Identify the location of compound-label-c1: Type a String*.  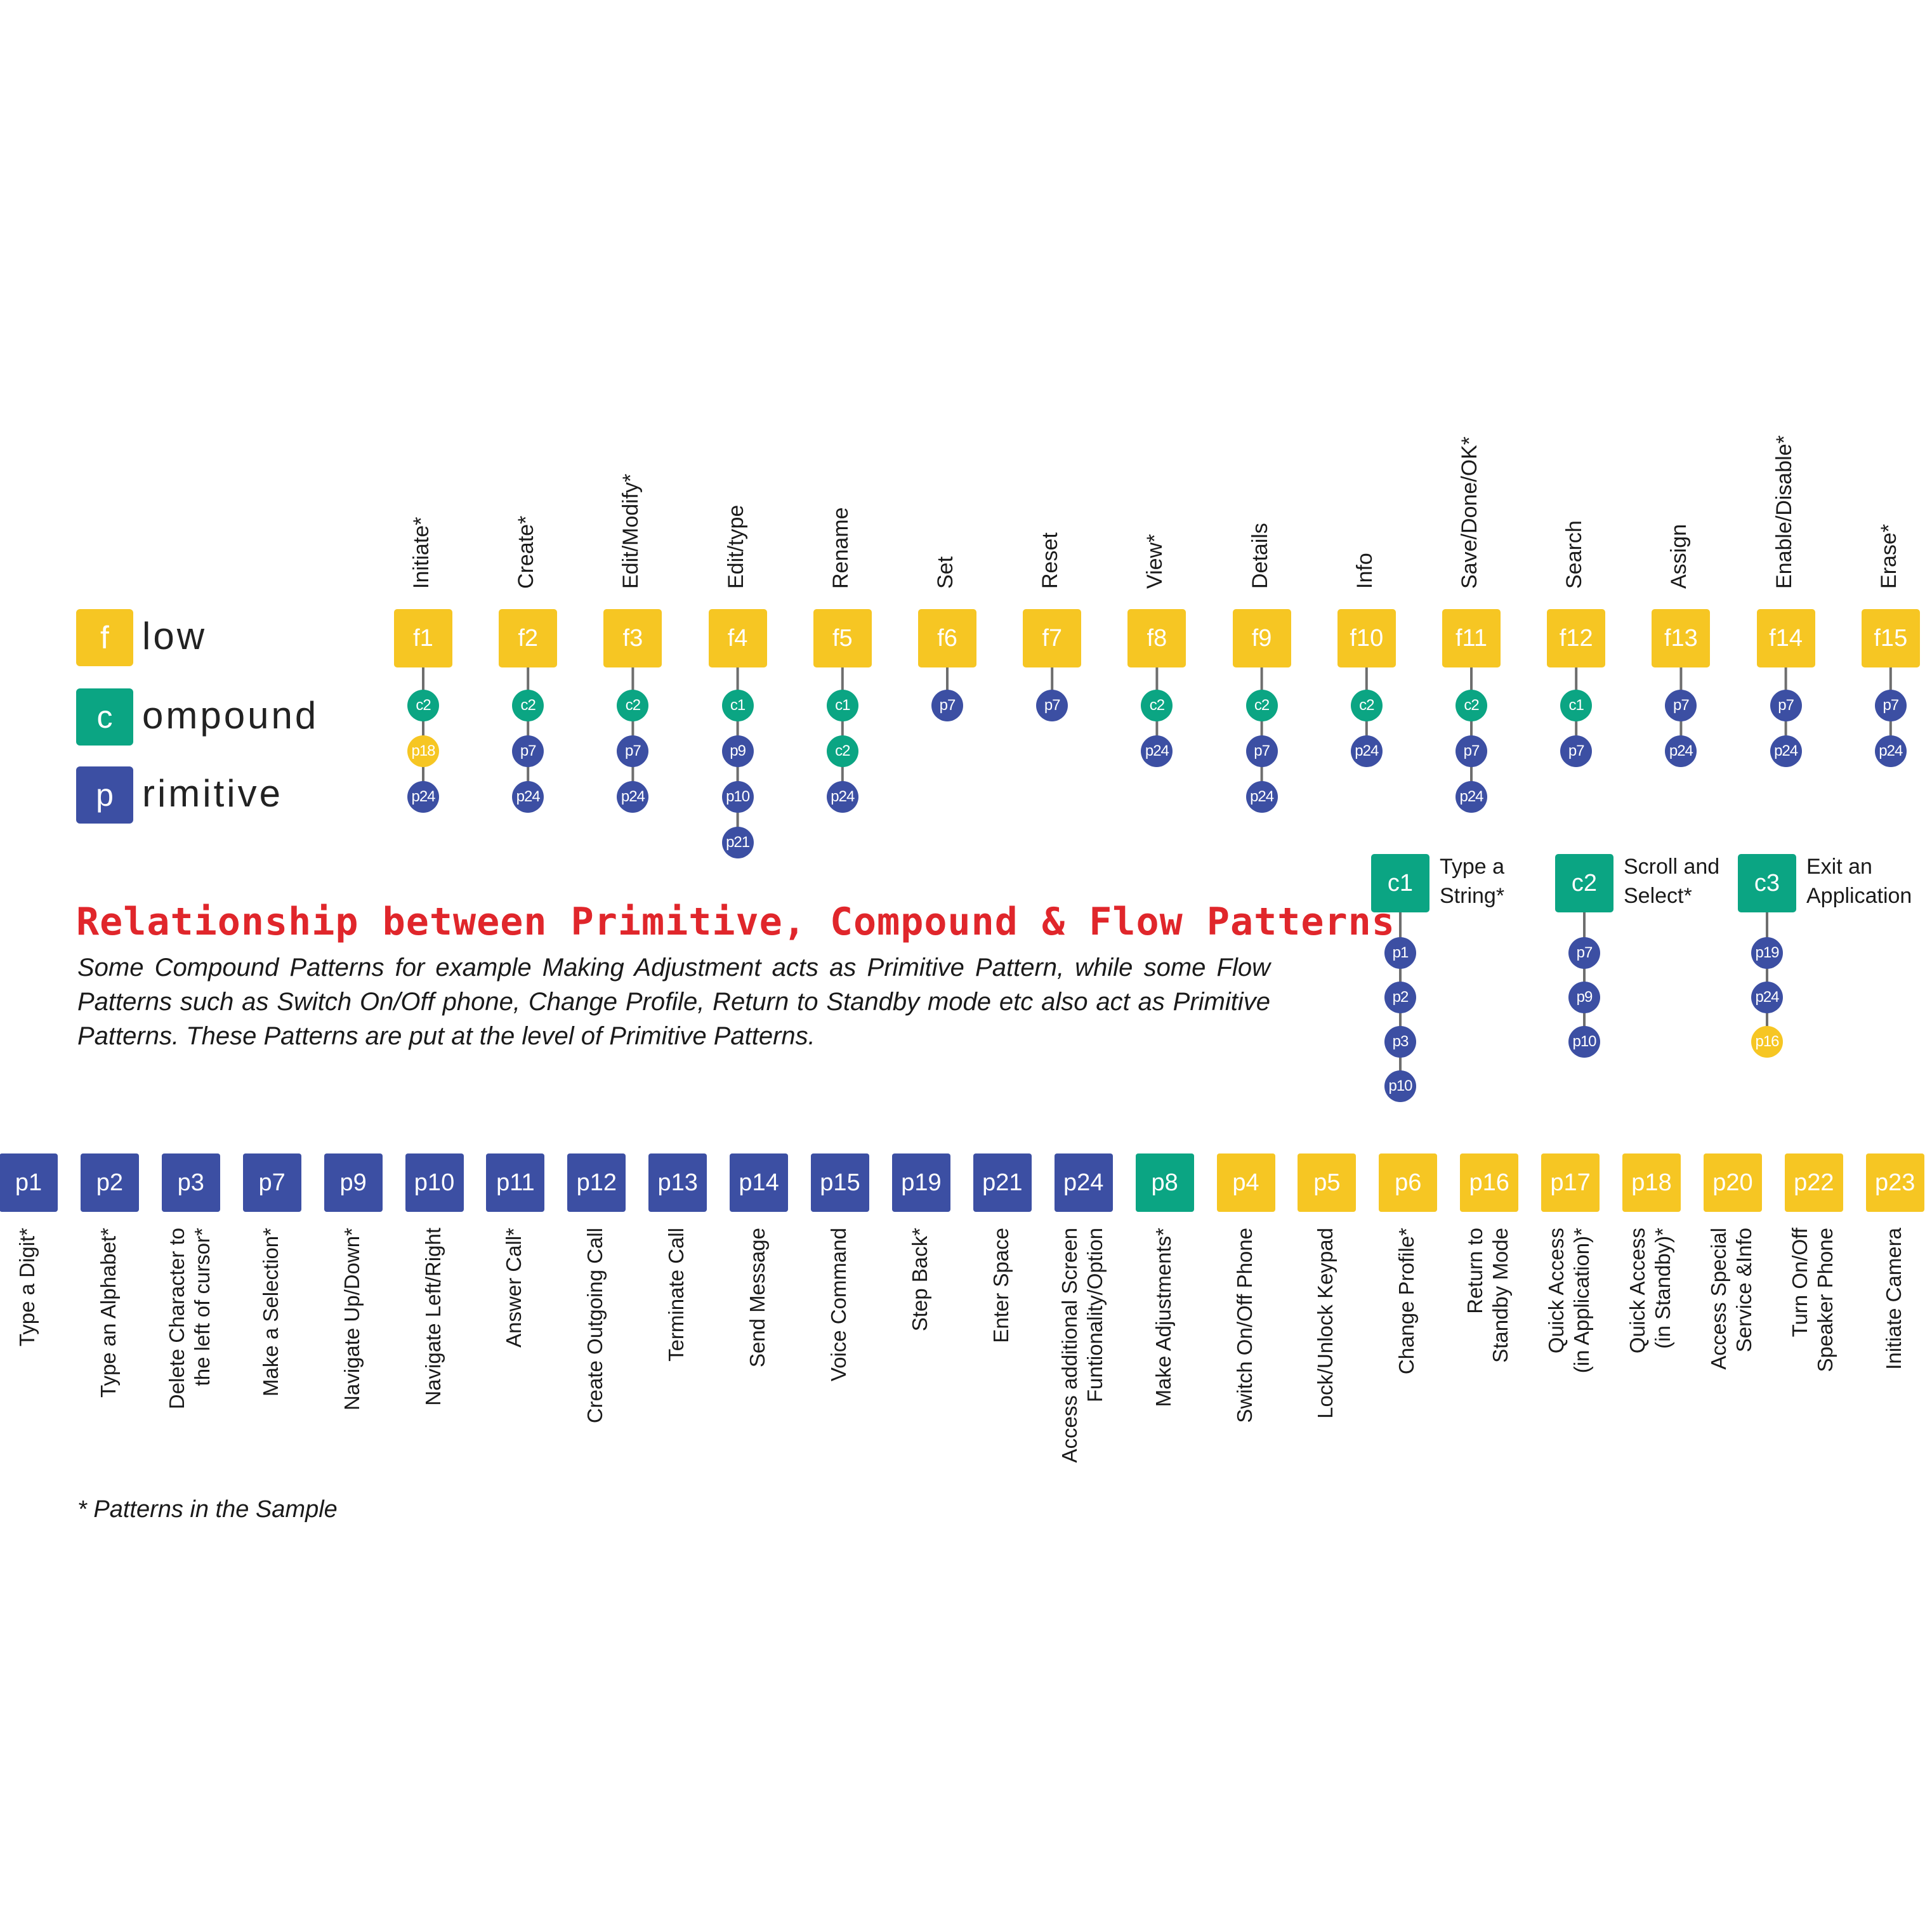
(1472, 882).